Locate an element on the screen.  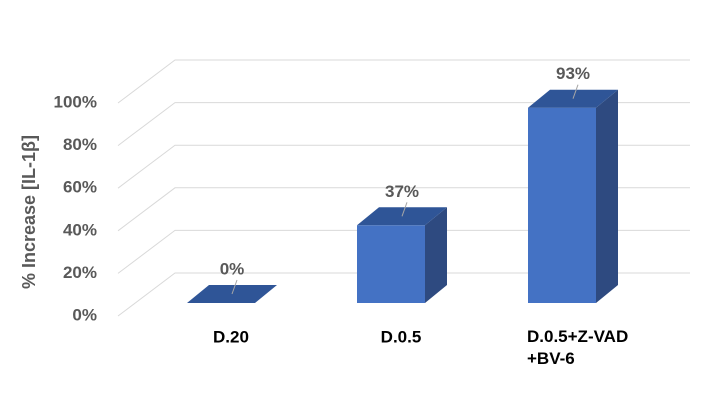
y-tick-label: 100% is located at coordinates (75, 101).